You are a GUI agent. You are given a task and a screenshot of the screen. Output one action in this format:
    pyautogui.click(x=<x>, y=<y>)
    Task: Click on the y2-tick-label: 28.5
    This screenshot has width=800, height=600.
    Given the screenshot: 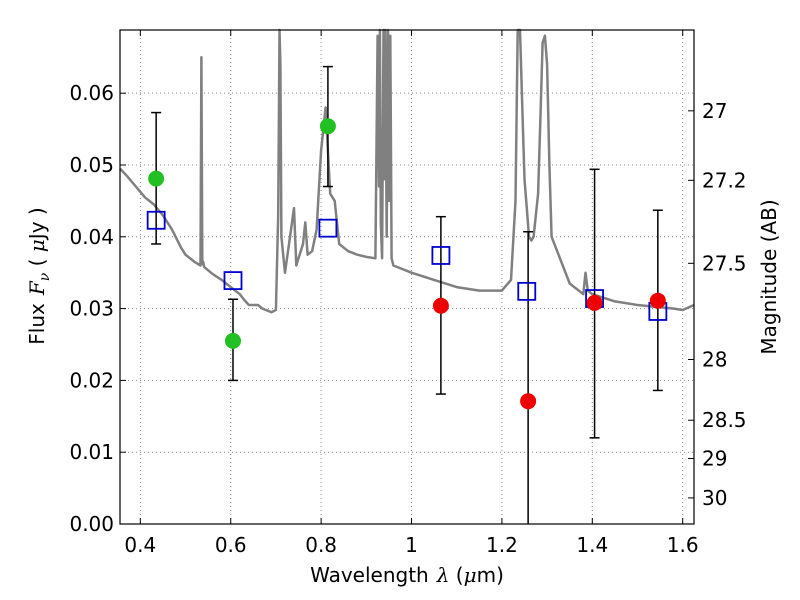 What is the action you would take?
    pyautogui.click(x=724, y=420)
    